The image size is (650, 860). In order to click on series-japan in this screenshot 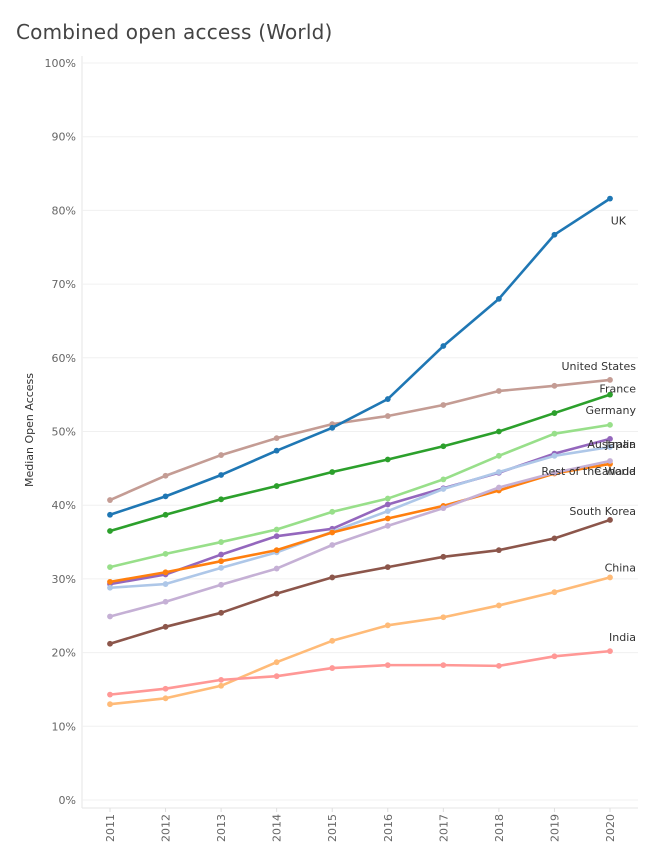, I will do `click(360, 511)`.